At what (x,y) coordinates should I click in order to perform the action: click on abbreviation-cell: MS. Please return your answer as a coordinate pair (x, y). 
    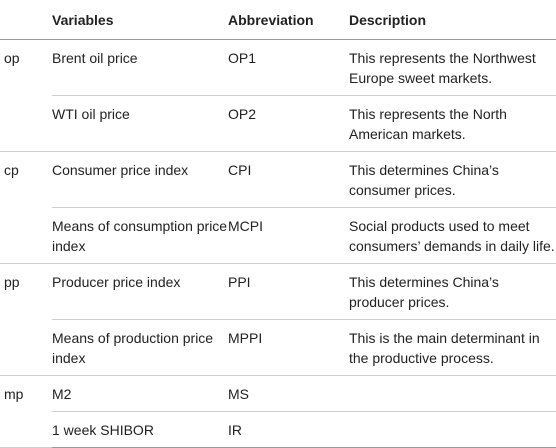
    Looking at the image, I should click on (288, 393).